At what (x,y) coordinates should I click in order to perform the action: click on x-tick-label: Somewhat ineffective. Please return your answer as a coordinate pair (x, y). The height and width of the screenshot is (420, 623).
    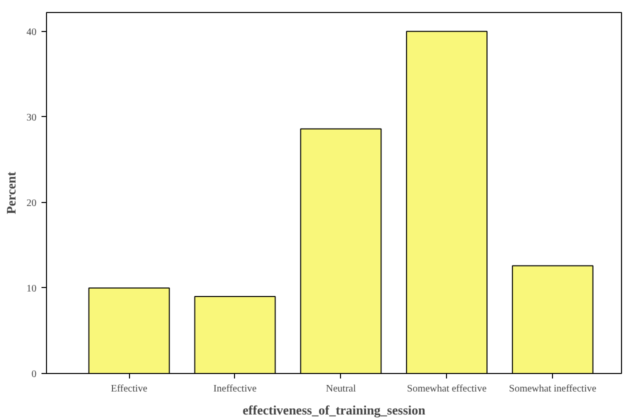
    Looking at the image, I should click on (553, 389).